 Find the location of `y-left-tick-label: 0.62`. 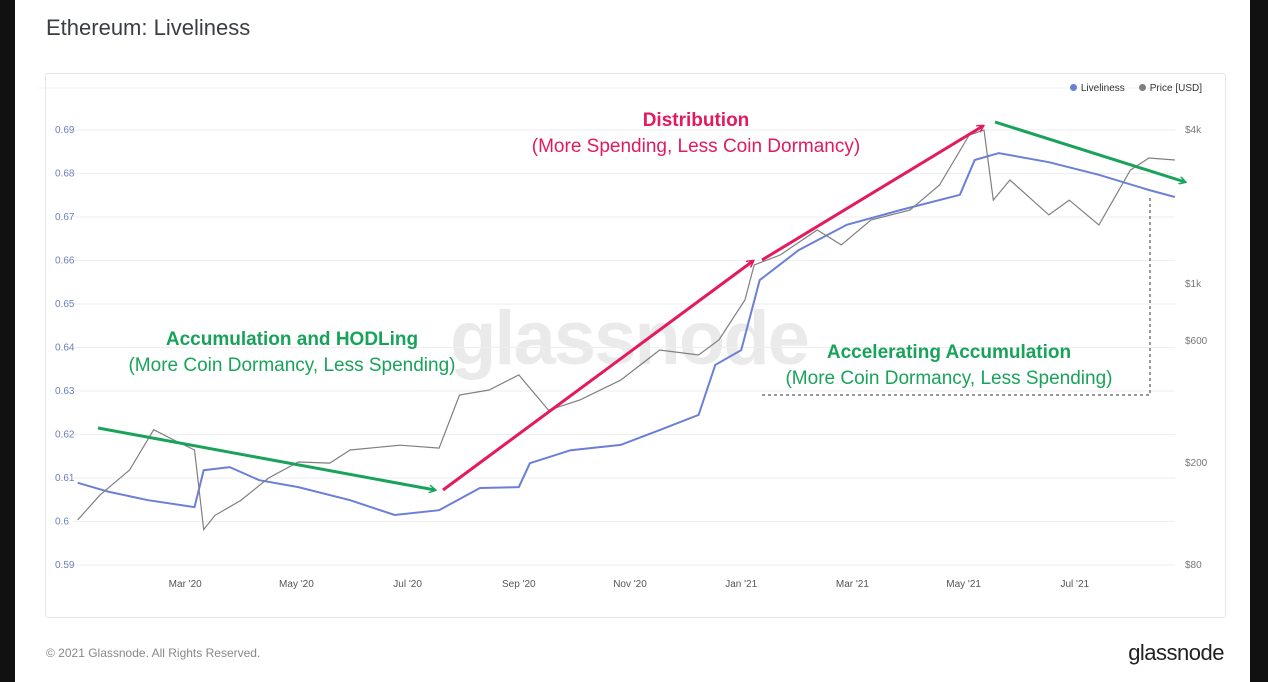

y-left-tick-label: 0.62 is located at coordinates (65, 435).